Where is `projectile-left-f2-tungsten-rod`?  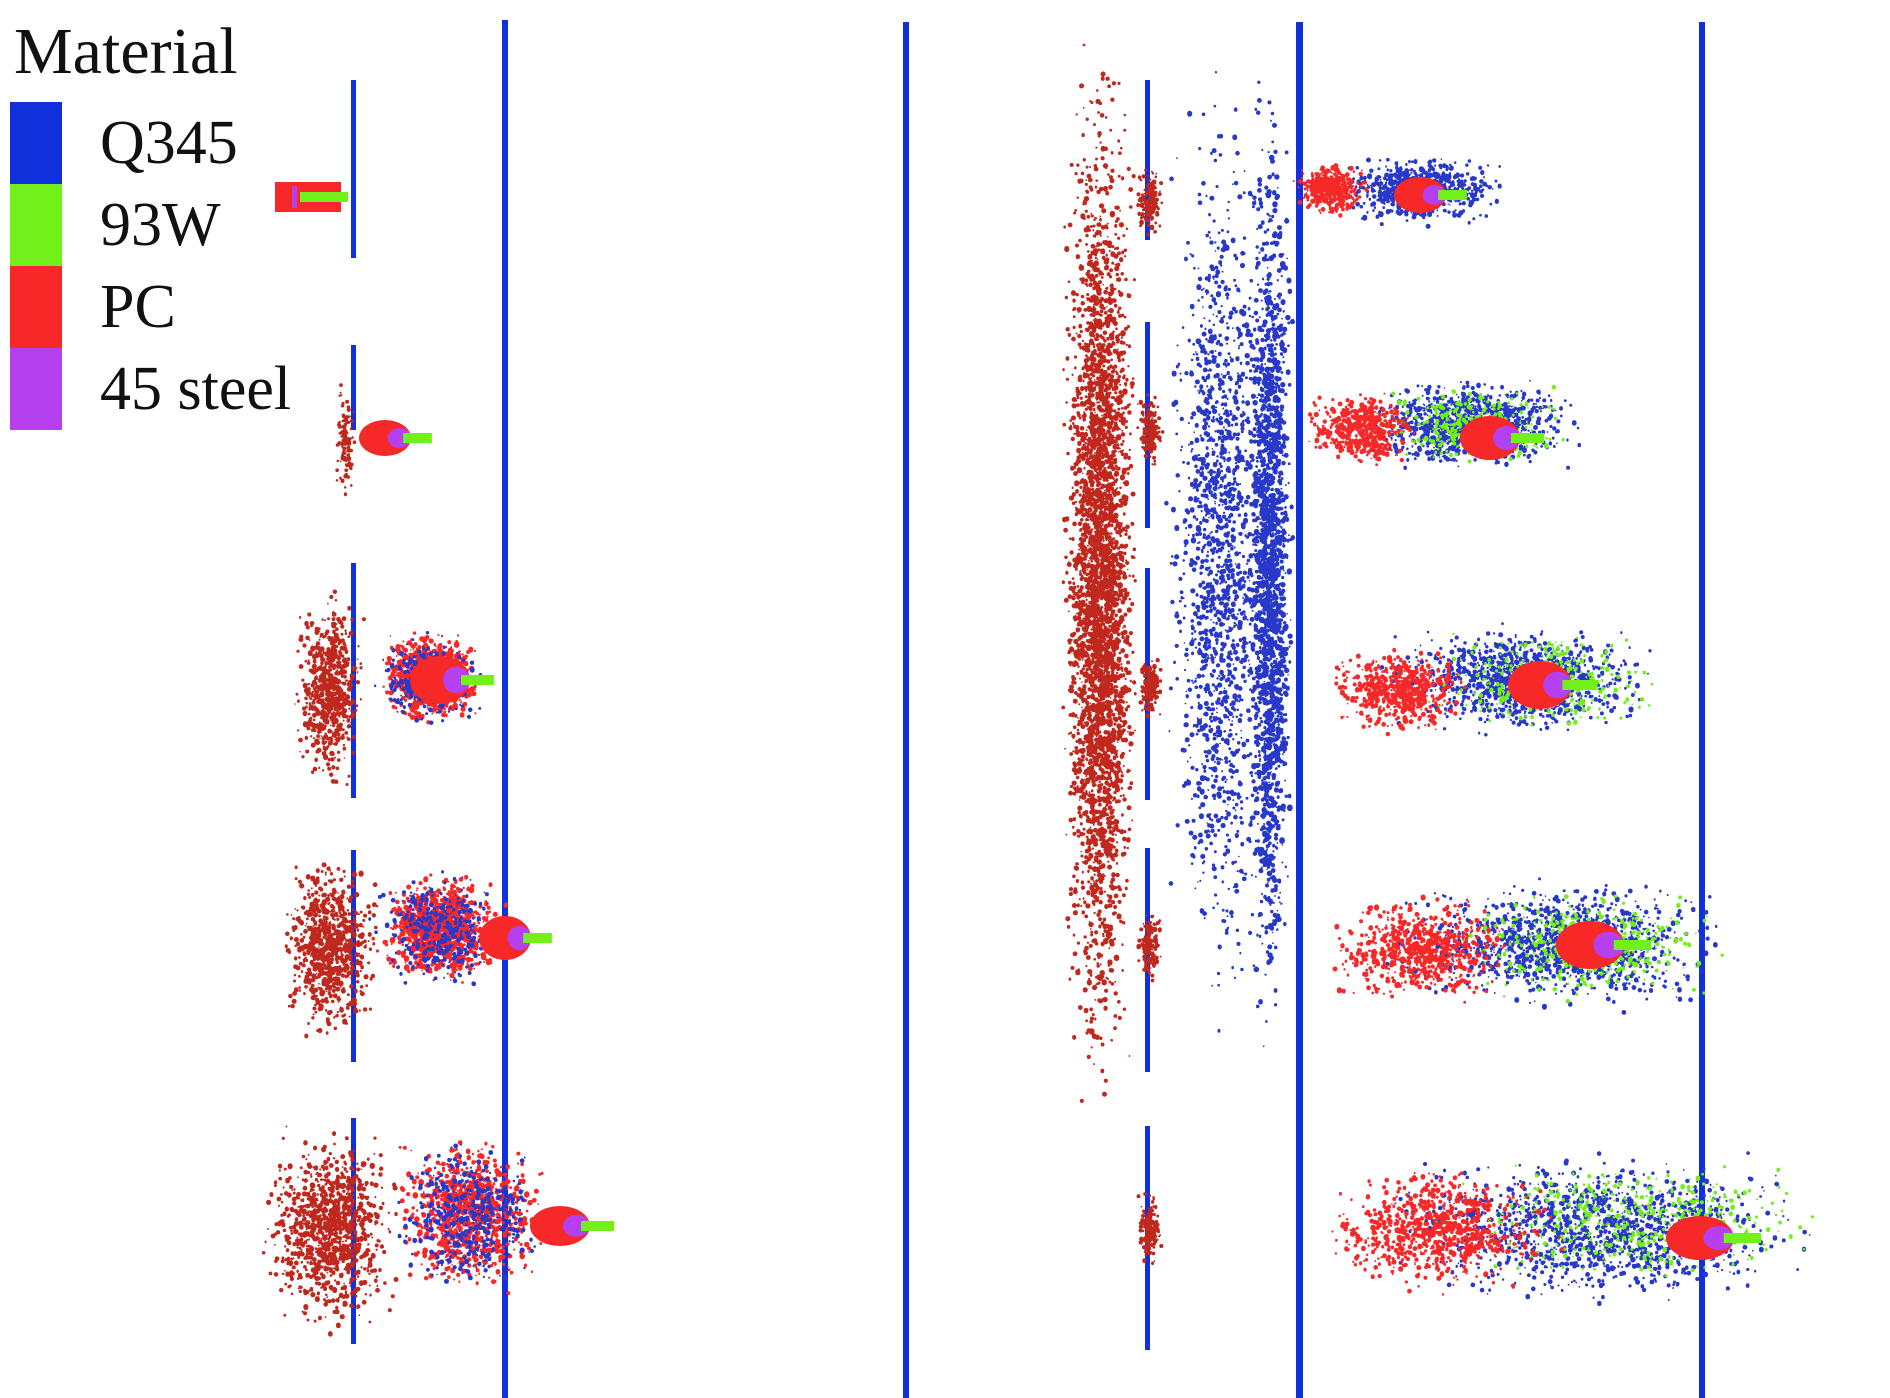
projectile-left-f2-tungsten-rod is located at coordinates (417, 438).